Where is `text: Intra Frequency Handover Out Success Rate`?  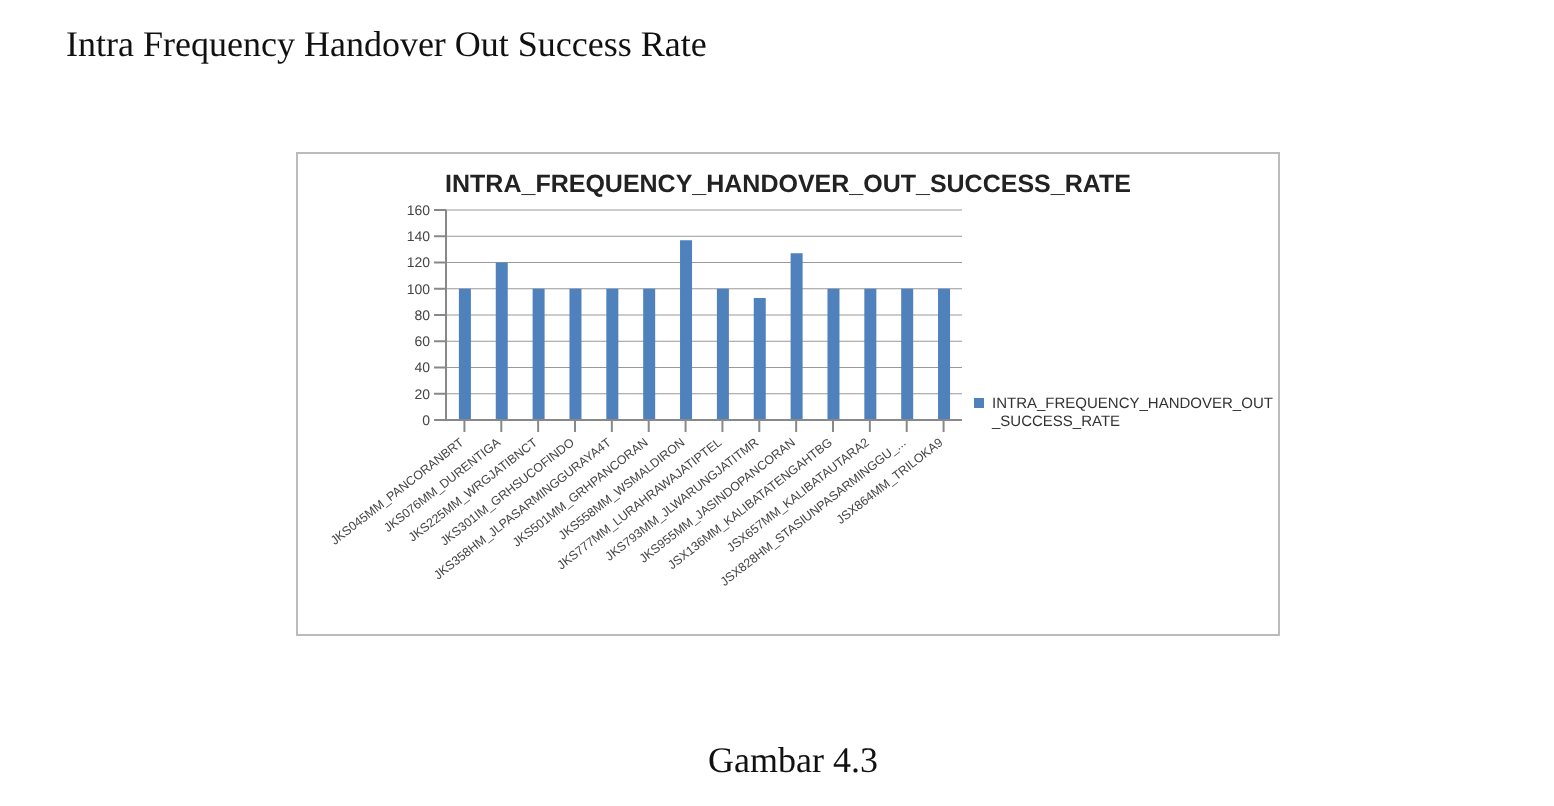 text: Intra Frequency Handover Out Success Rate is located at coordinates (386, 45).